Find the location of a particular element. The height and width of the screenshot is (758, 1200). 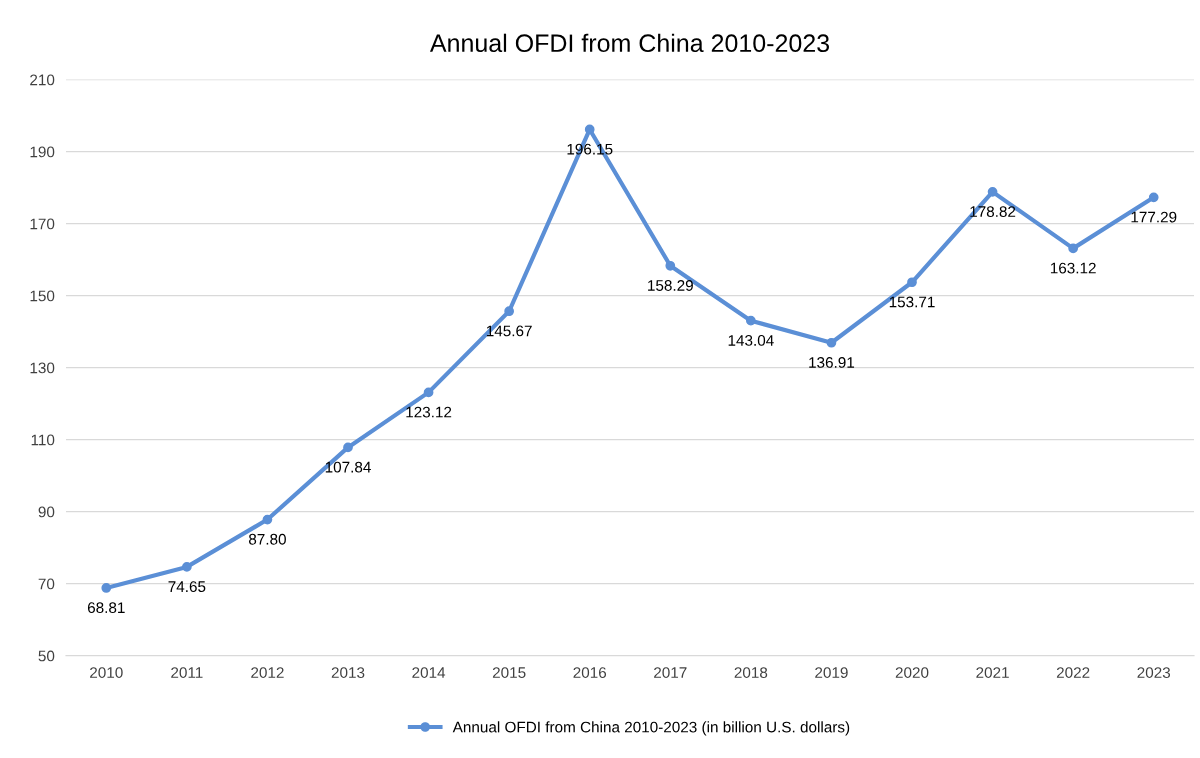

x-tick-label: 2012 is located at coordinates (267, 672).